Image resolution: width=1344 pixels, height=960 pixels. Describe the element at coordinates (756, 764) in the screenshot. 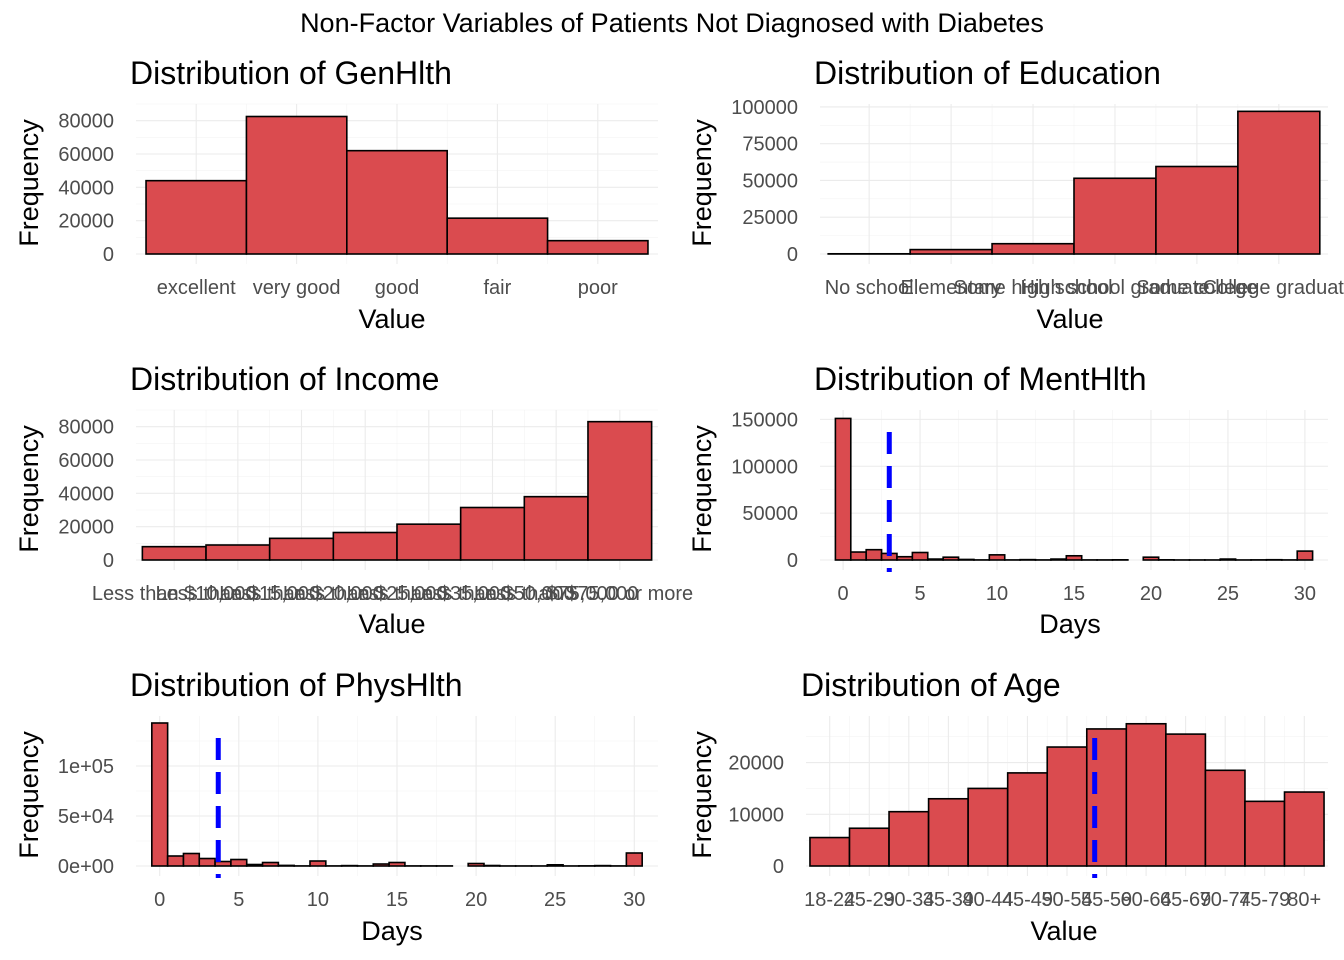

I see `y-tick-label-age: 20000` at that location.